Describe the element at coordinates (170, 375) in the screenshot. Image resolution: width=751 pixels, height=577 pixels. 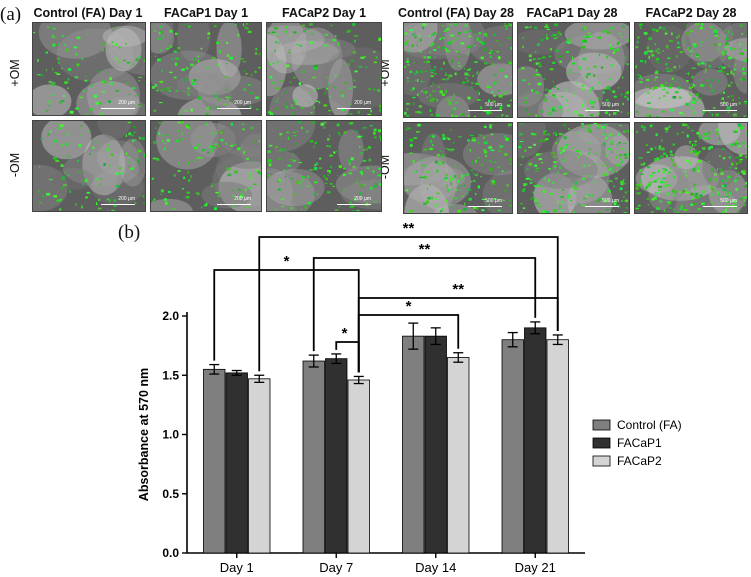
I see `y-tick-label: 1.5` at that location.